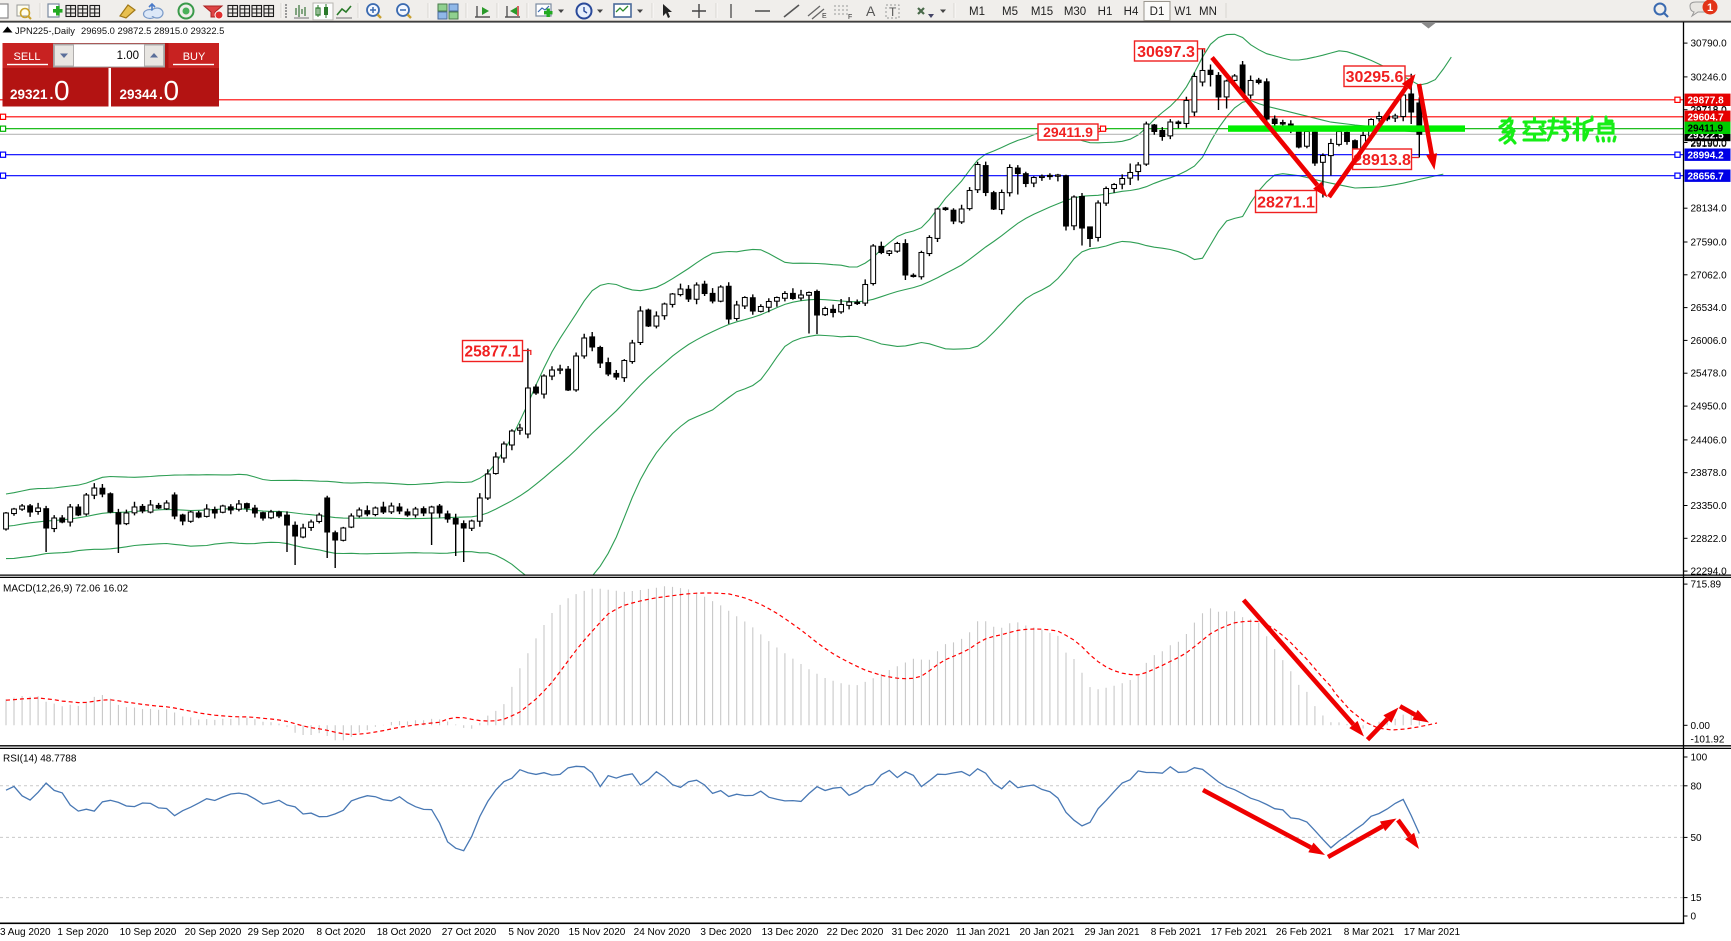  I want to click on svg-text: 29 Sep 2020, so click(276, 932).